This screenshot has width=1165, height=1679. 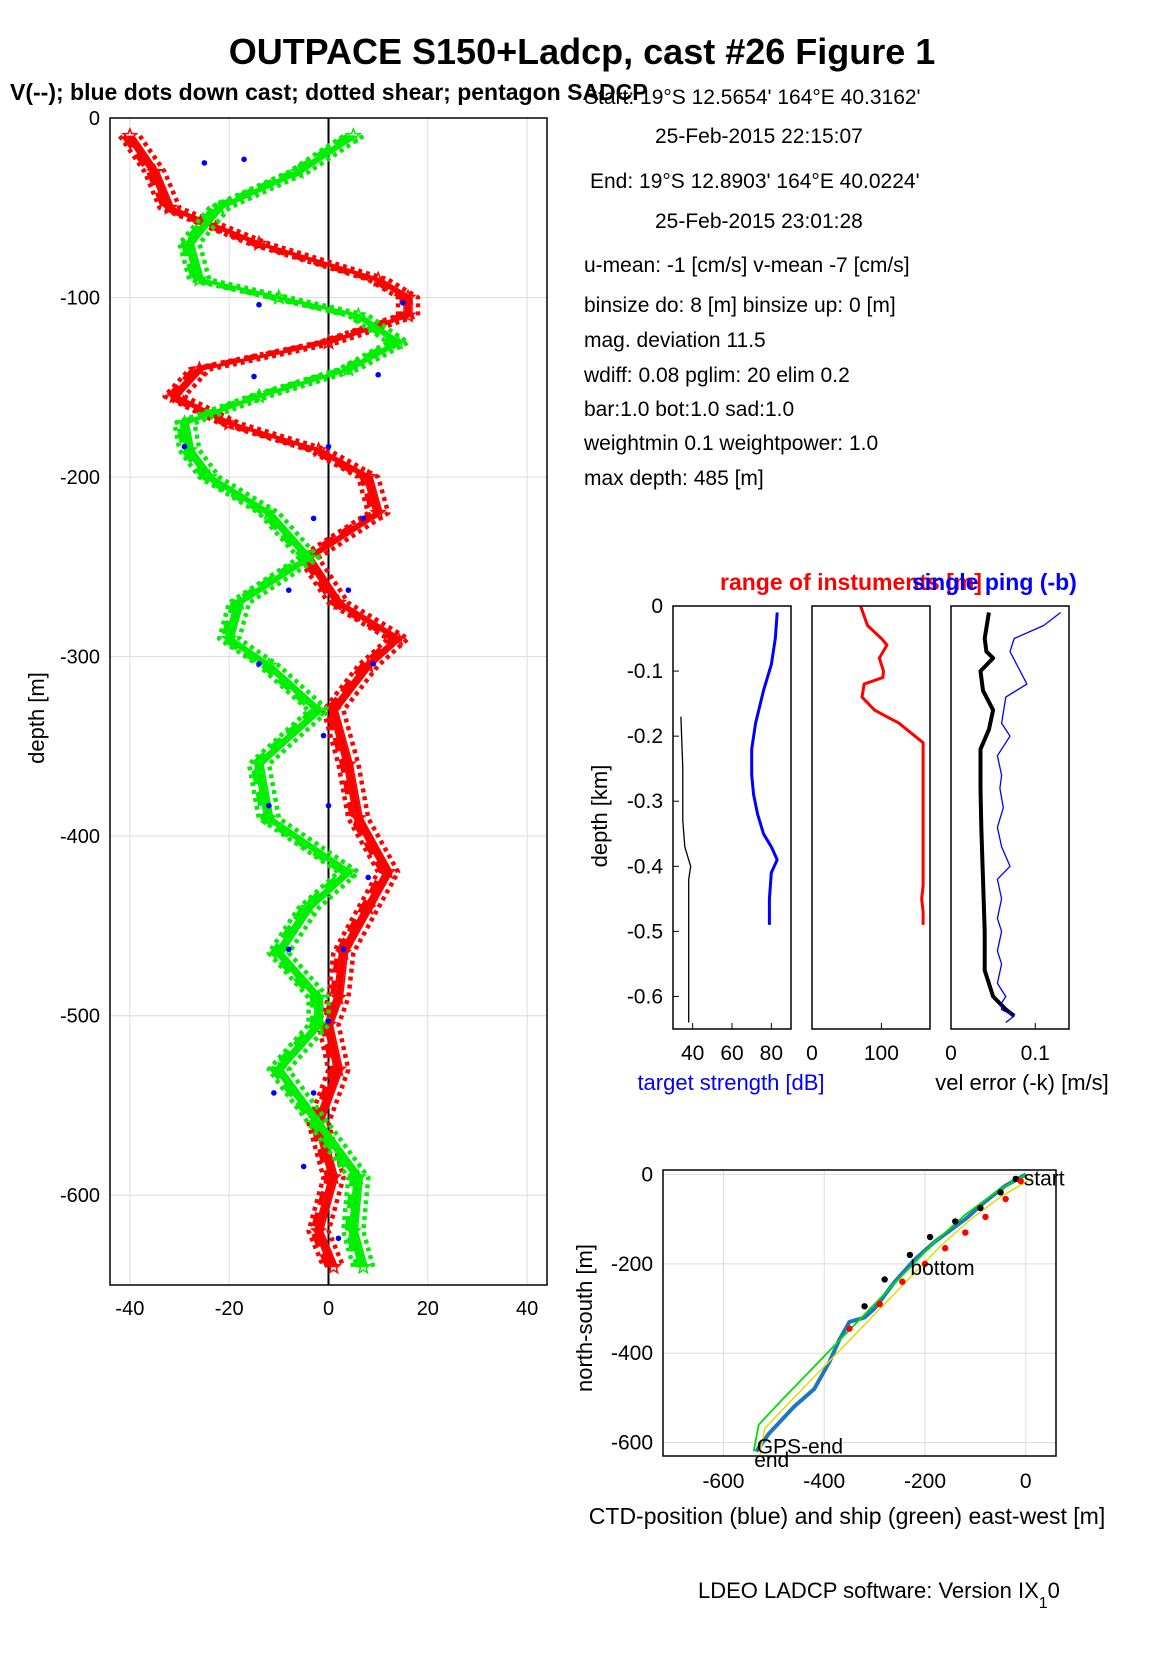 I want to click on plot-background, so click(x=859, y=1313).